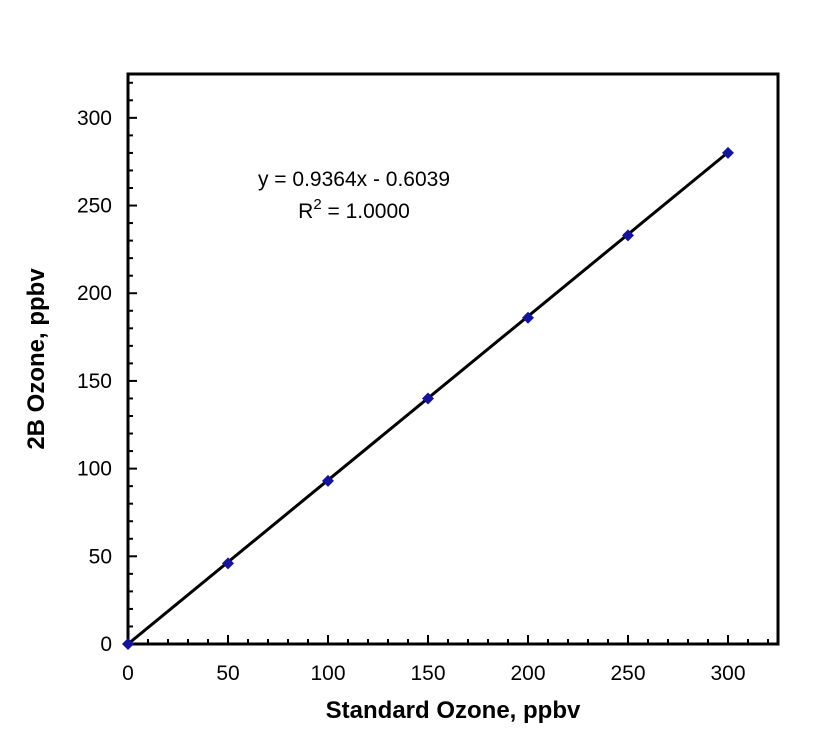 This screenshot has height=738, width=830. Describe the element at coordinates (727, 673) in the screenshot. I see `x-tick-label: 300` at that location.